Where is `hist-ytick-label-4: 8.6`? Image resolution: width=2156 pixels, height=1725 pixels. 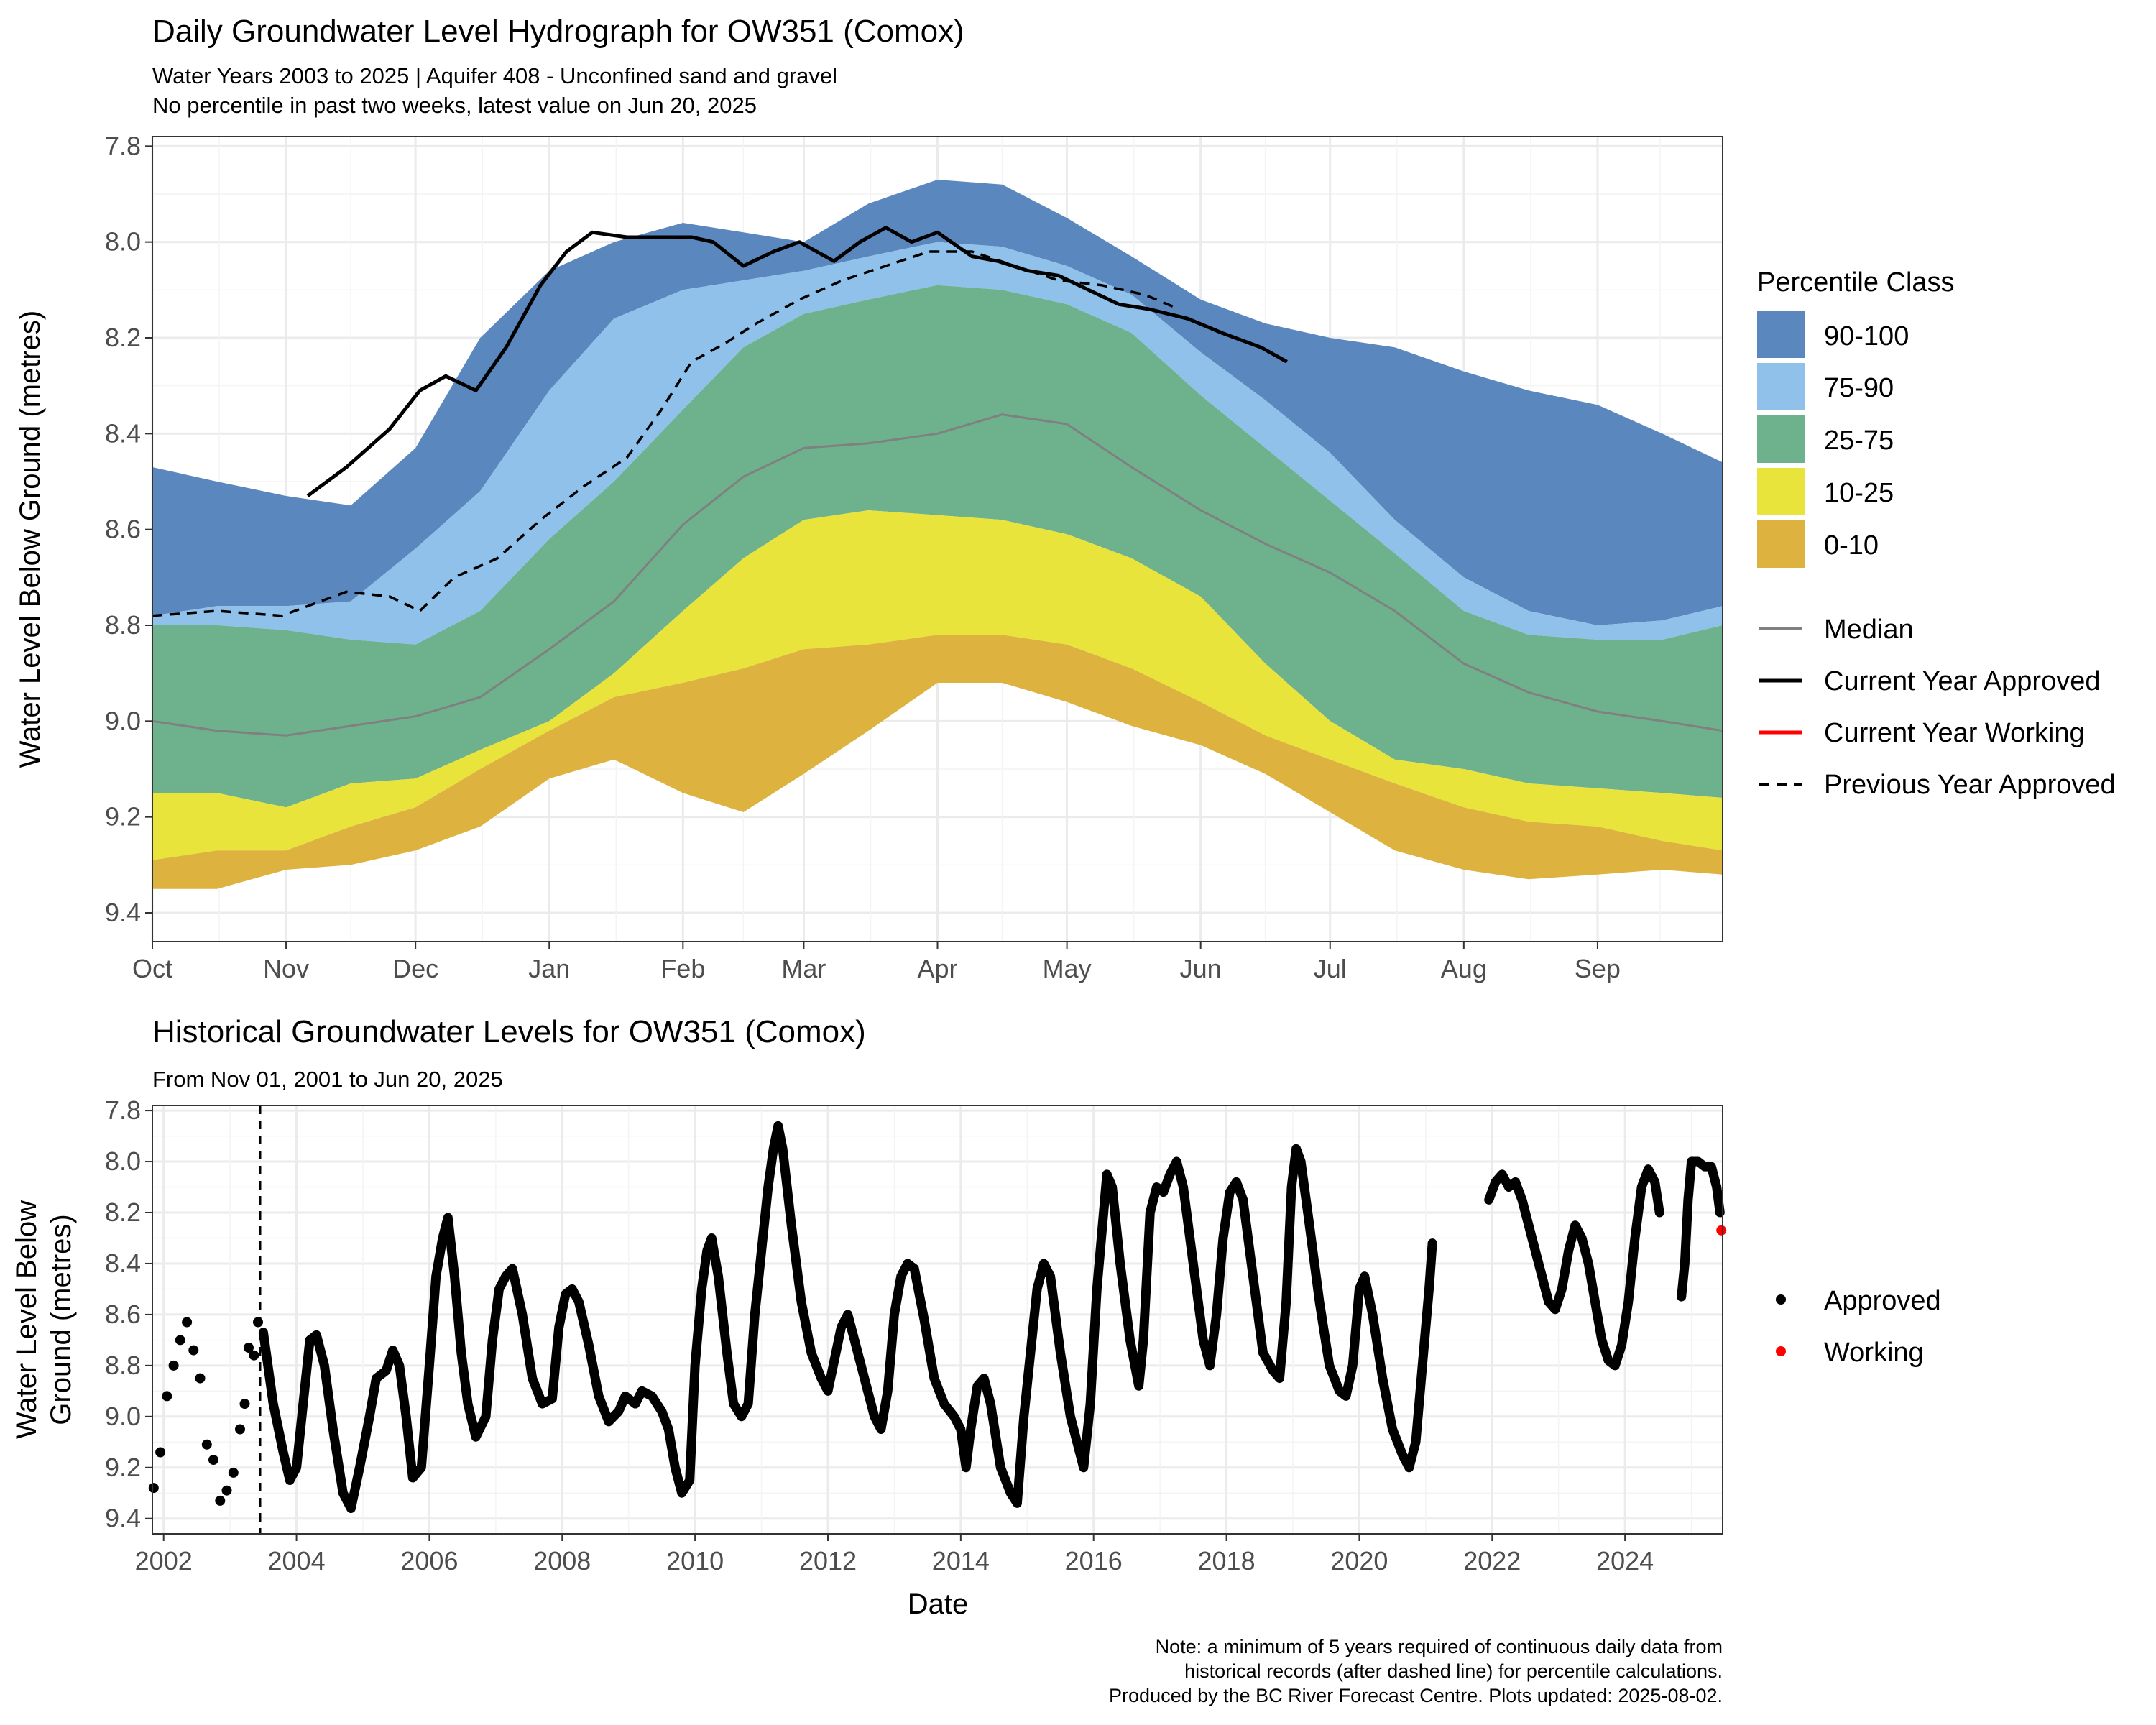
hist-ytick-label-4: 8.6 is located at coordinates (123, 1314).